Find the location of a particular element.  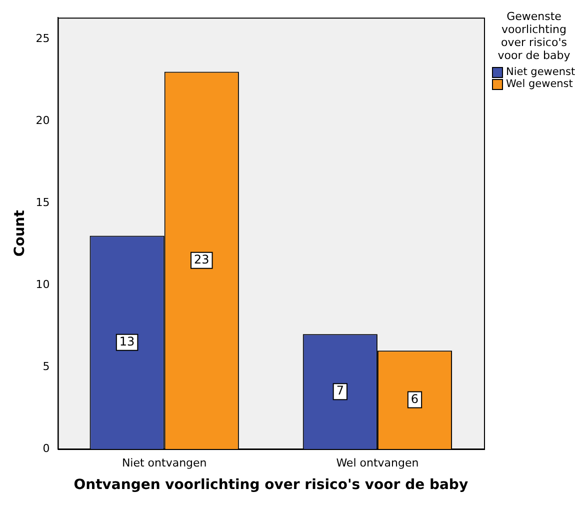

y-tick-label: 25 is located at coordinates (43, 38).